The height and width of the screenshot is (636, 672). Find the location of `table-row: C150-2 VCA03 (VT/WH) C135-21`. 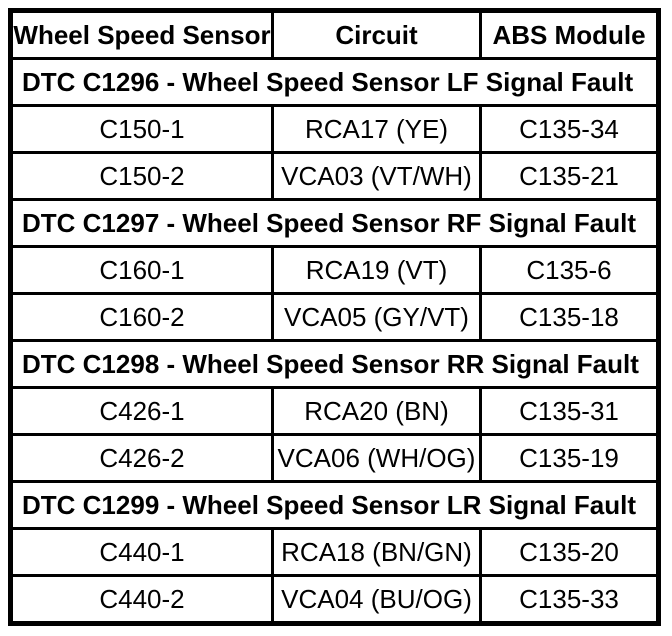

table-row: C150-2 VCA03 (VT/WH) C135-21 is located at coordinates (334, 176).